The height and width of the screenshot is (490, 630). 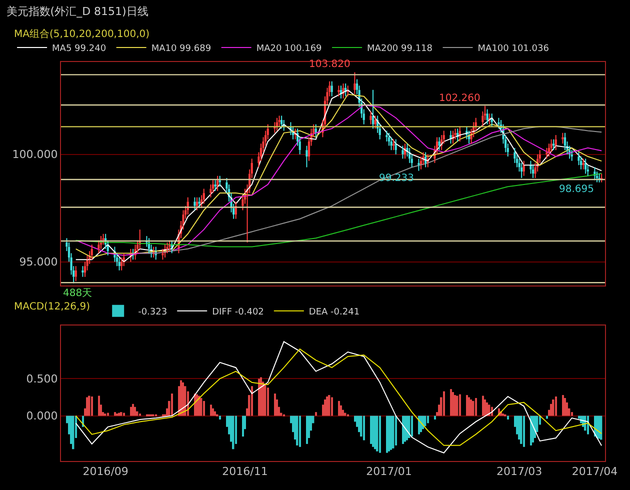 What do you see at coordinates (153, 312) in the screenshot?
I see `legend-label: -0.323` at bounding box center [153, 312].